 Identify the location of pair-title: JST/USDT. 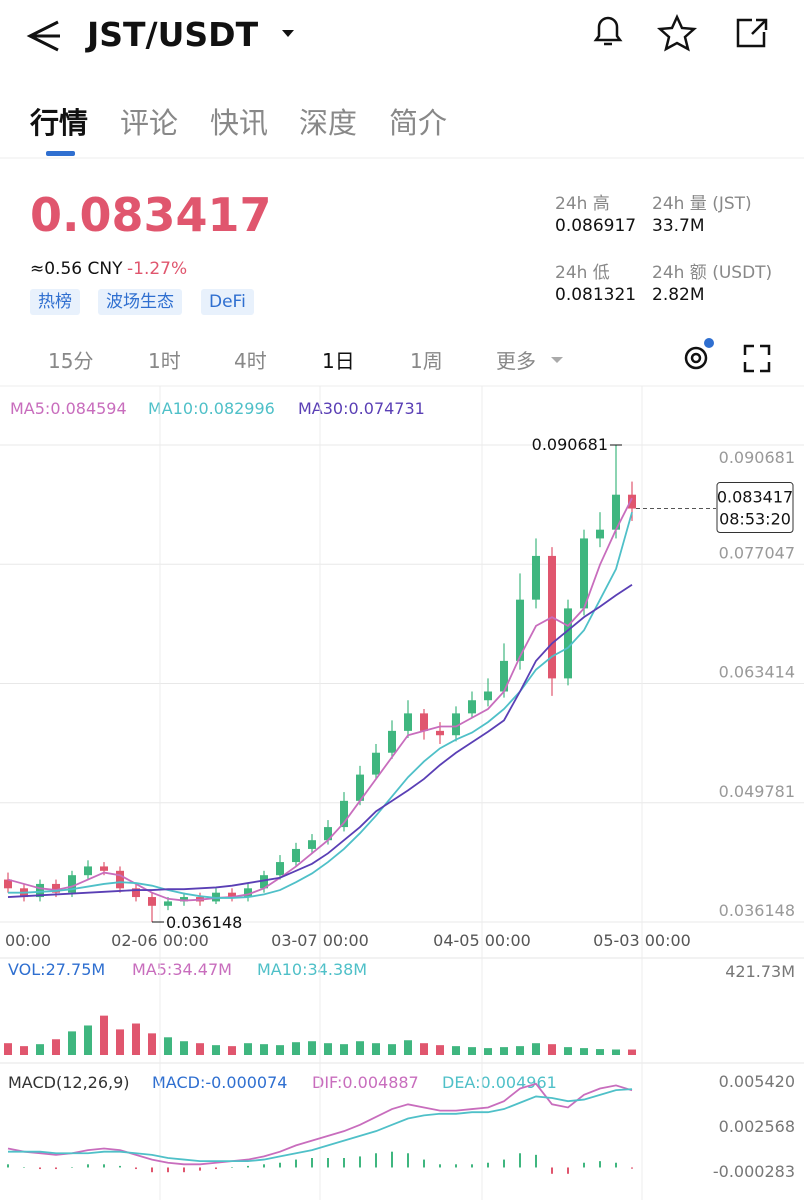
(173, 34).